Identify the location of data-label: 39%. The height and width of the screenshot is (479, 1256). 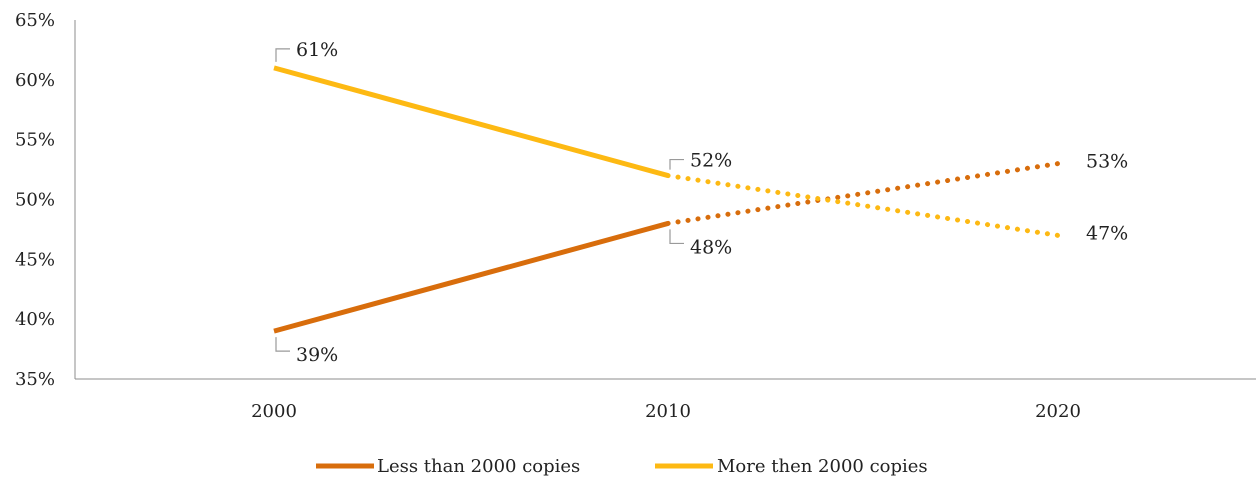
(317, 355).